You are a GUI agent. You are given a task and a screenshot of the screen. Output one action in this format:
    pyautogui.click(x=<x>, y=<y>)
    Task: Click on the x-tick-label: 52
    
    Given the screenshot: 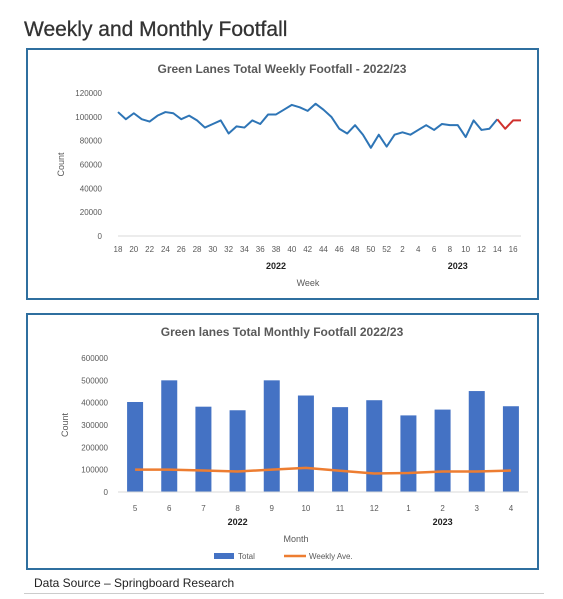 What is the action you would take?
    pyautogui.click(x=386, y=249)
    